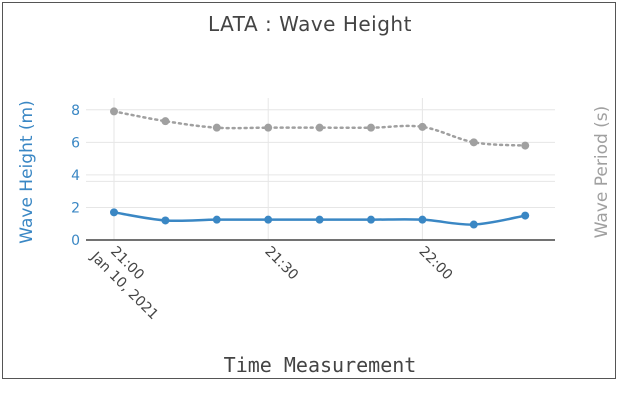 The height and width of the screenshot is (395, 620). What do you see at coordinates (75, 241) in the screenshot?
I see `y-tick-label: 0` at bounding box center [75, 241].